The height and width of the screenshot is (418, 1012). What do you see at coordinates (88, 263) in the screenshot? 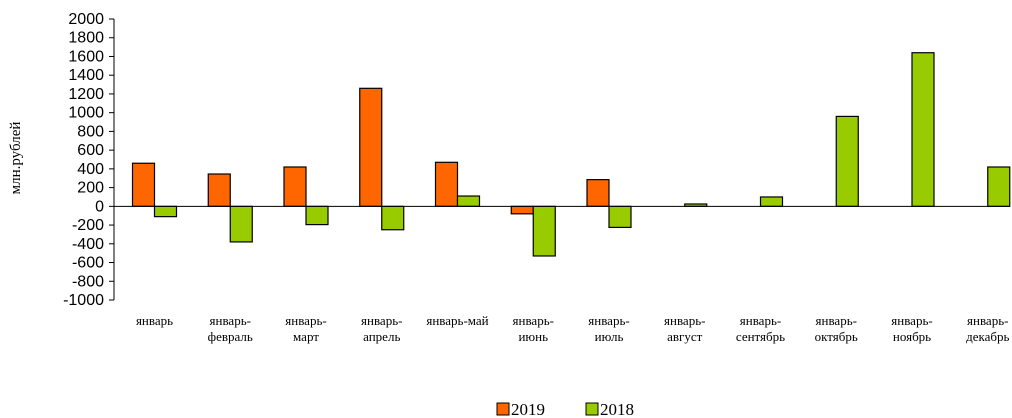
I see `y-tick-label: -600` at bounding box center [88, 263].